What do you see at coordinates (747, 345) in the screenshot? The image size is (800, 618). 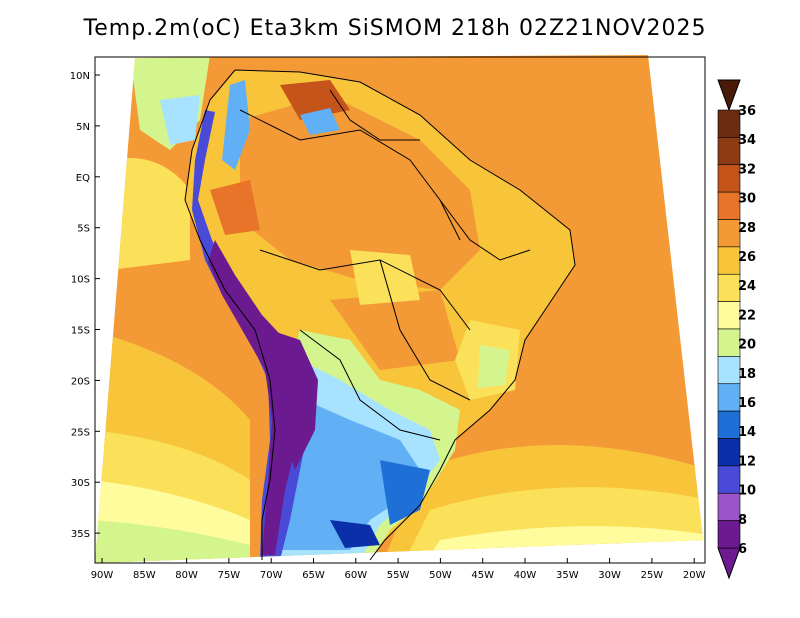 I see `colorbar-label: 20` at bounding box center [747, 345].